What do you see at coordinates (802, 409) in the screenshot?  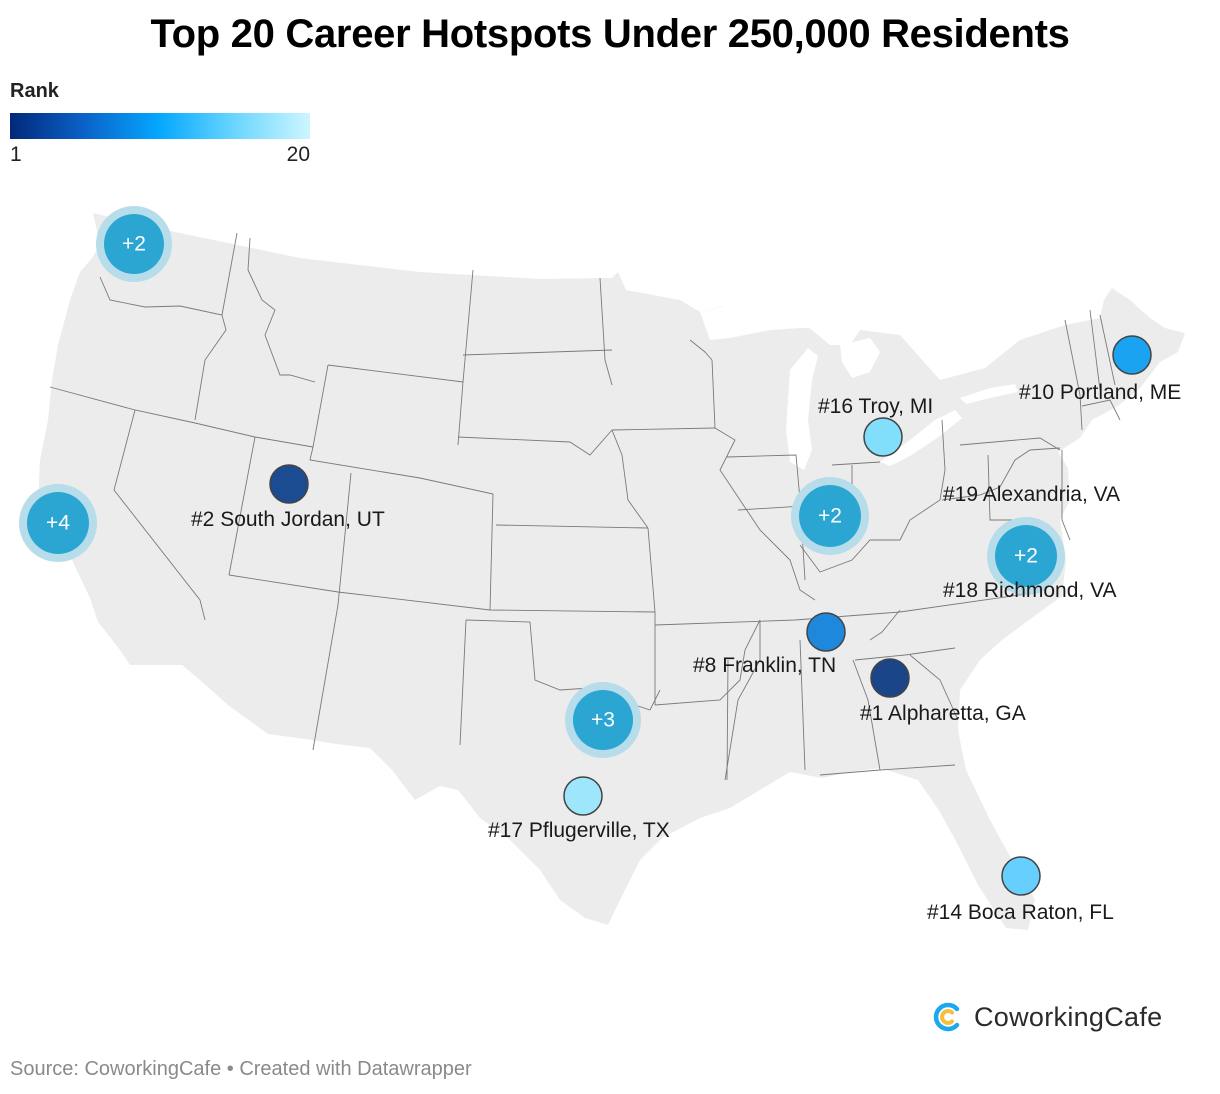 I see `lake-michigan` at bounding box center [802, 409].